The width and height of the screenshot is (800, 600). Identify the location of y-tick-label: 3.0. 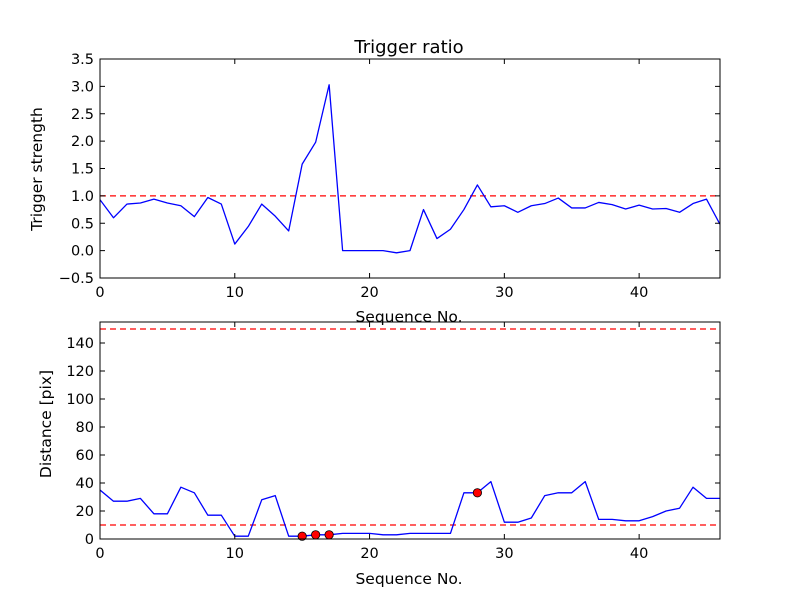
(82, 87).